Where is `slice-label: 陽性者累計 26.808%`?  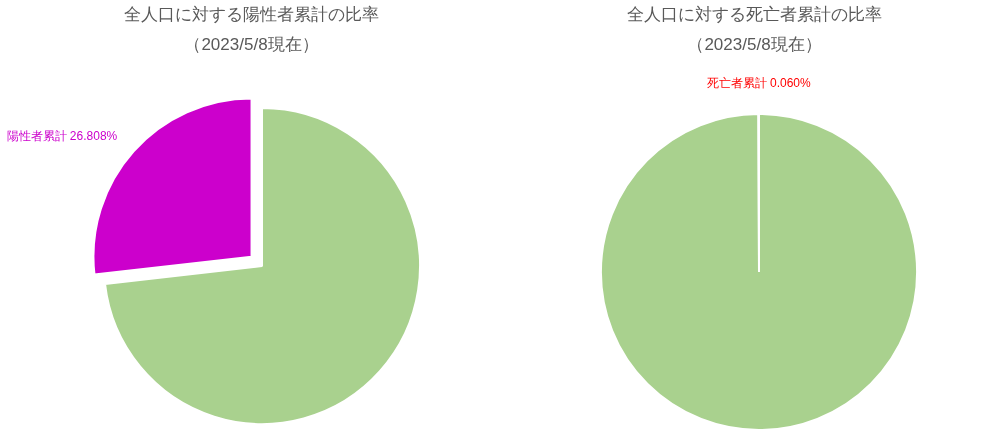
slice-label: 陽性者累計 26.808% is located at coordinates (62, 136).